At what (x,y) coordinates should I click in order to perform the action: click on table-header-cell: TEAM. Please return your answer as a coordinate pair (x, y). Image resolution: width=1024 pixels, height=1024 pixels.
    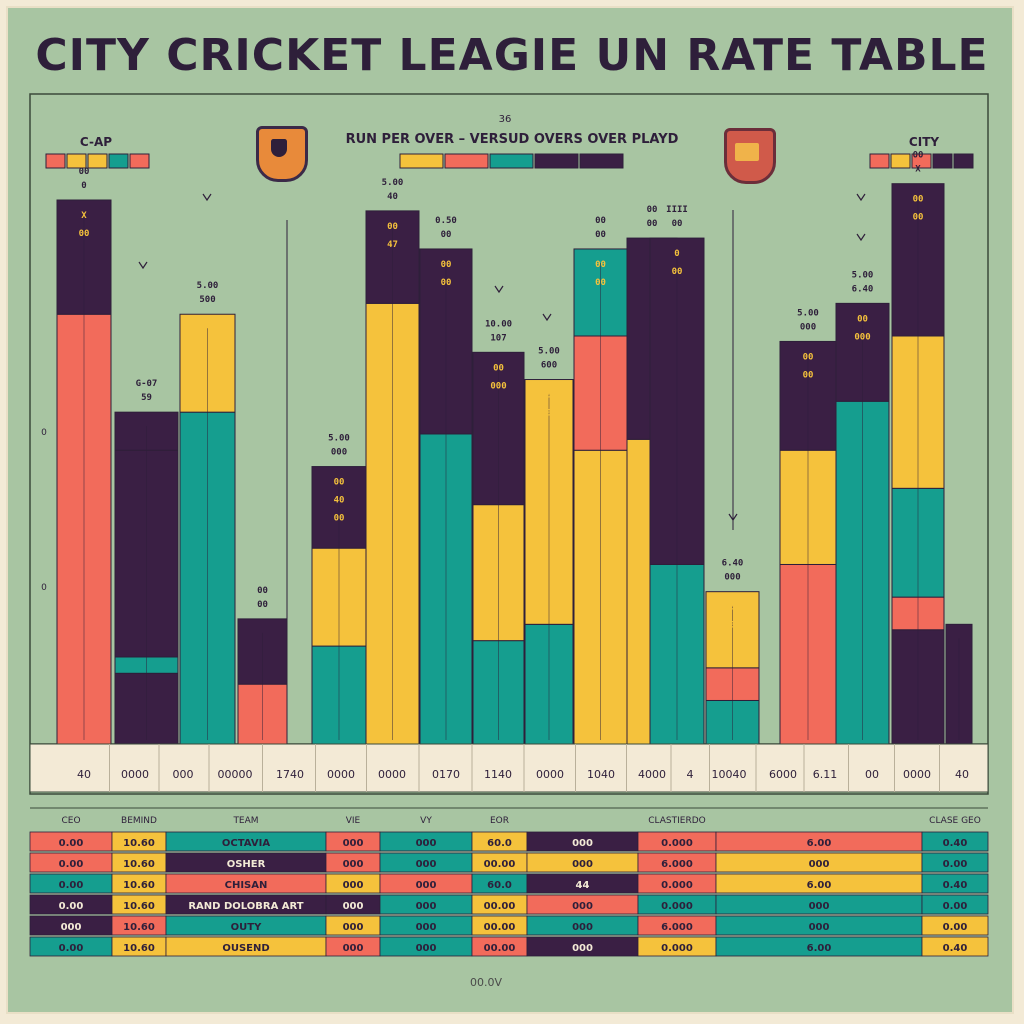
    Looking at the image, I should click on (245, 821).